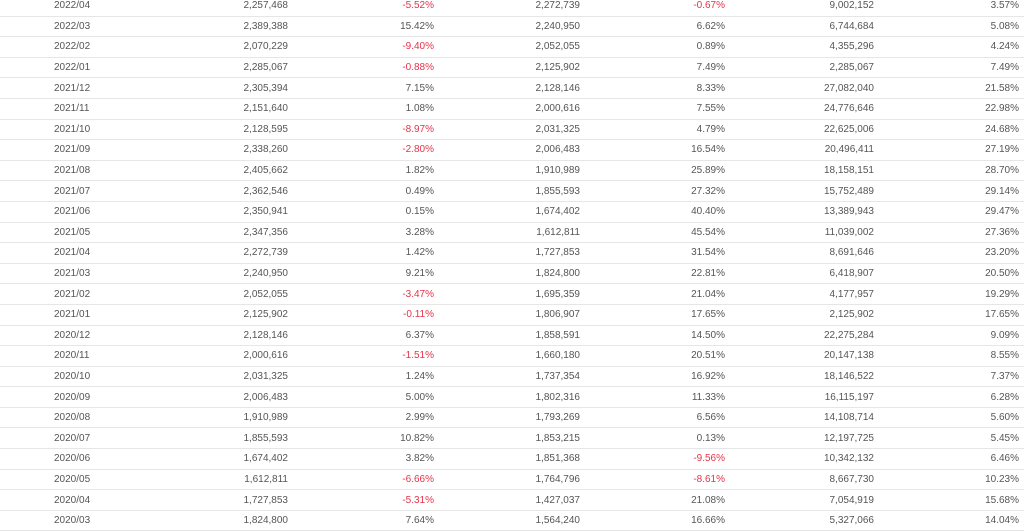  Describe the element at coordinates (708, 500) in the screenshot. I see `yoy-change-cell: 21.08%` at that location.